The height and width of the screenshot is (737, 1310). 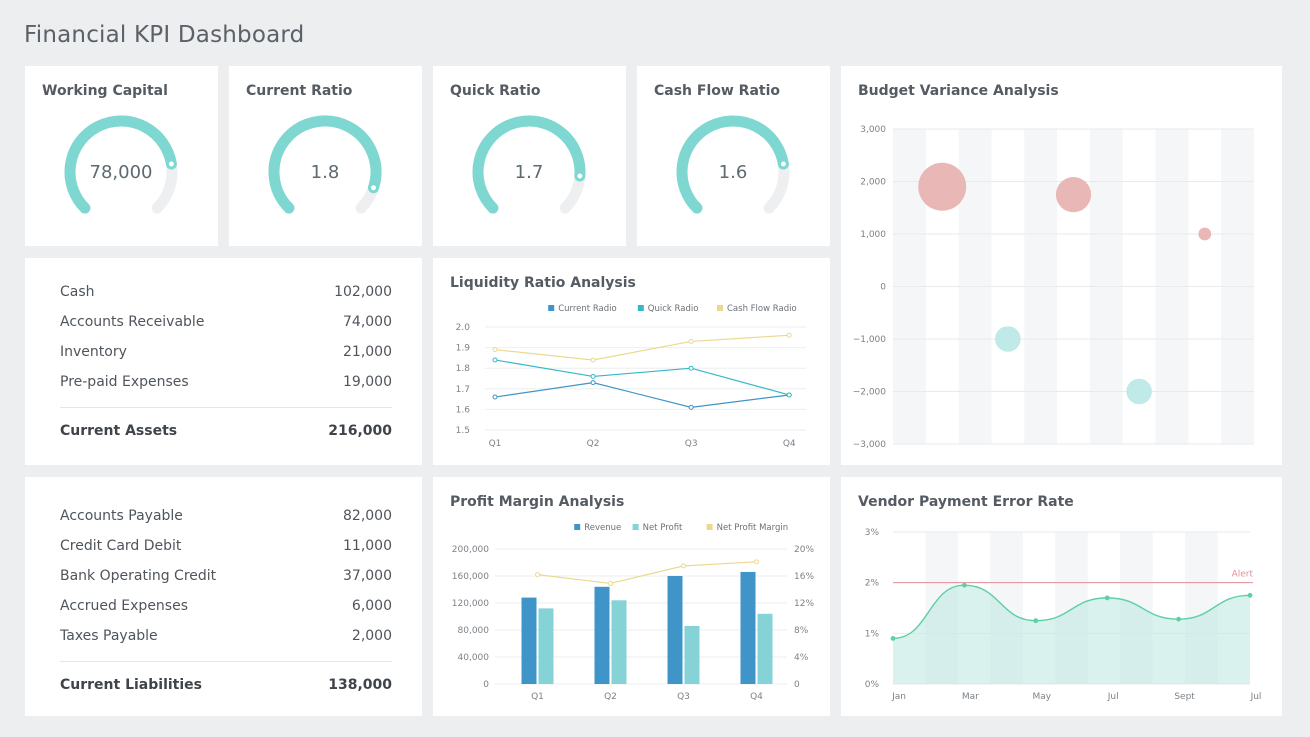 I want to click on kpi-card-current-ratio: Current Ratio 1.8, so click(x=325, y=156).